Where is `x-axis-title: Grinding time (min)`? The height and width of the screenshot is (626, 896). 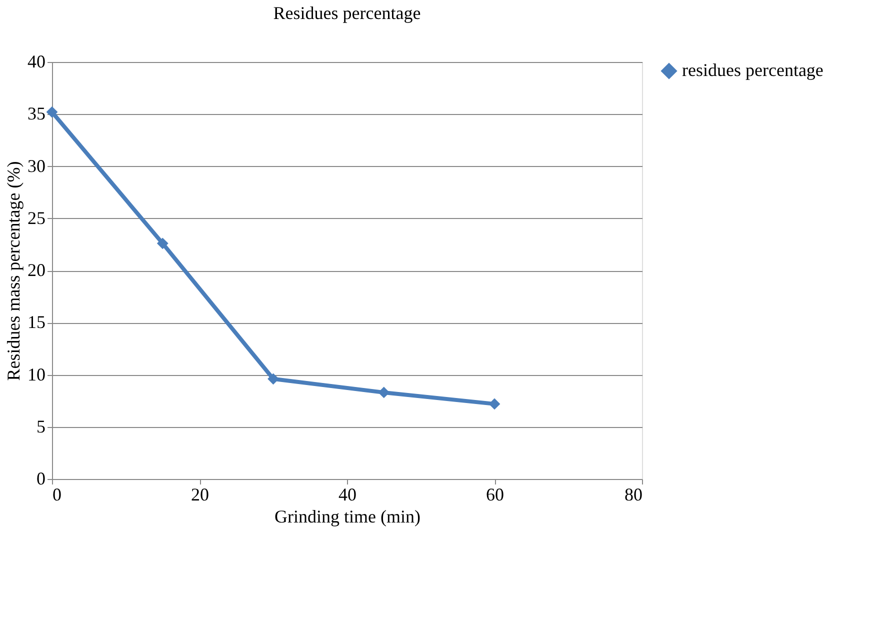
x-axis-title: Grinding time (min) is located at coordinates (347, 516).